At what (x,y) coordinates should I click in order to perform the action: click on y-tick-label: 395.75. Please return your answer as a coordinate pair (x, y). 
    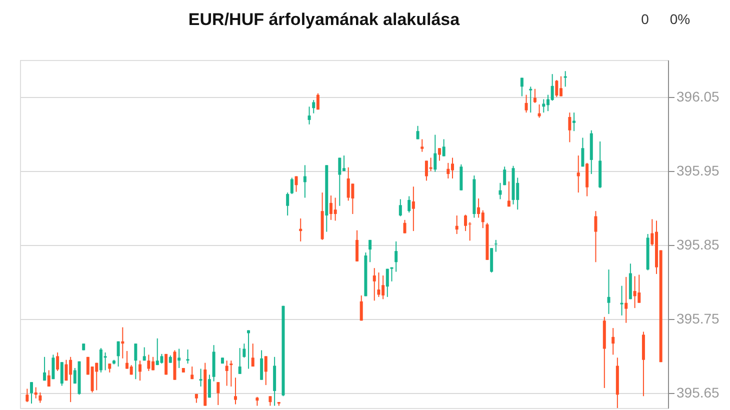
    Looking at the image, I should click on (698, 318).